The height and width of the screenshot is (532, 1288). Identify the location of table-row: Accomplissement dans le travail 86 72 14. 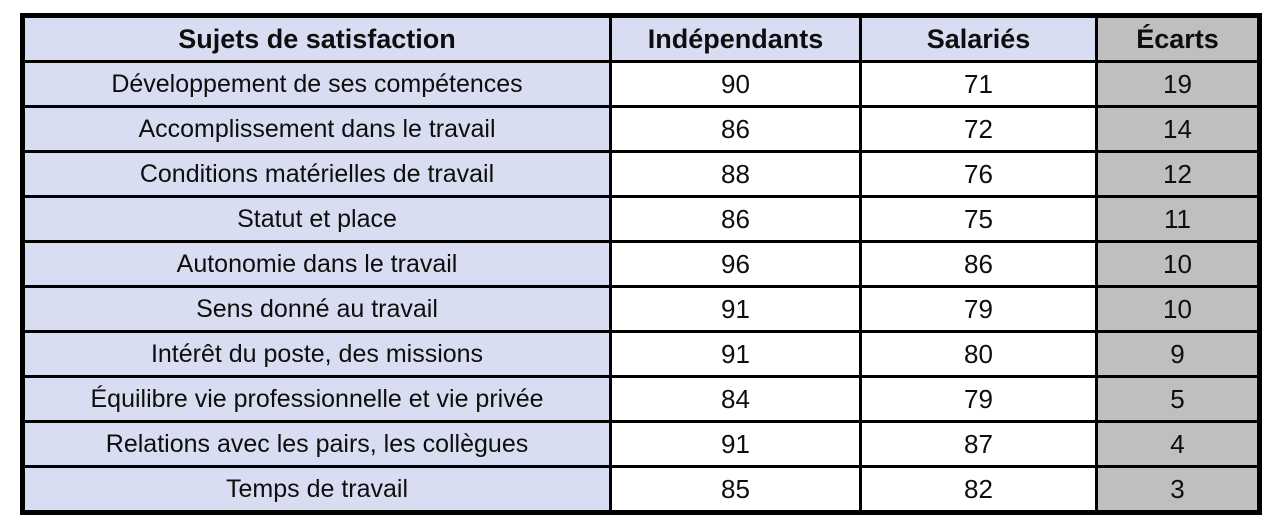
(641, 129).